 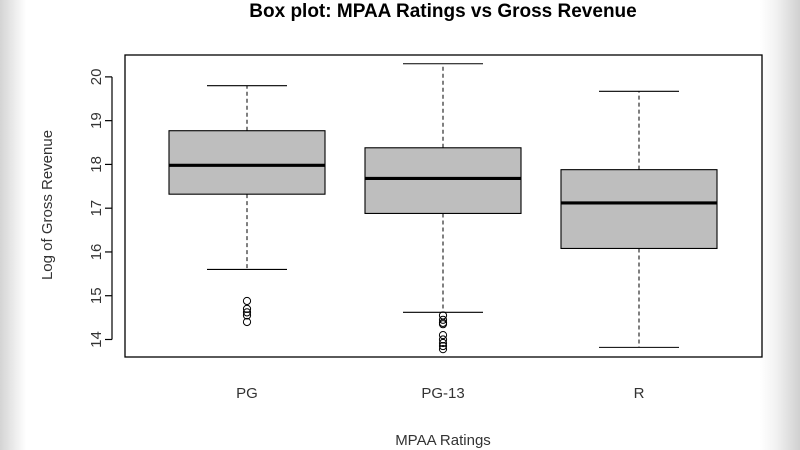 I want to click on y-tick-label: 19, so click(x=96, y=120).